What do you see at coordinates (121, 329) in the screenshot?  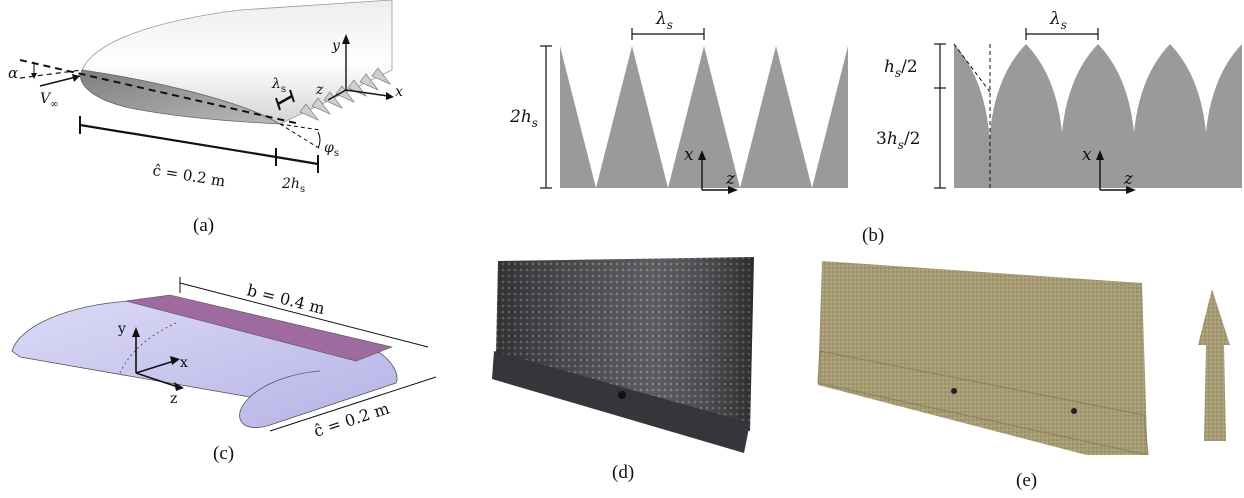 I see `c-y-label: y` at bounding box center [121, 329].